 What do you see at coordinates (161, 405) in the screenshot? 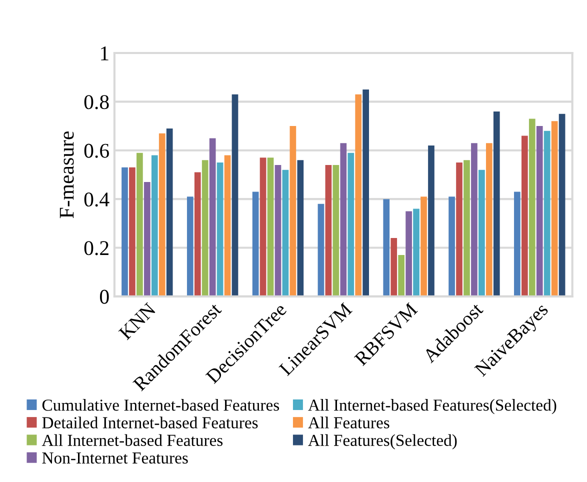
I see `legend-label: Cumulative Internet-based Features` at bounding box center [161, 405].